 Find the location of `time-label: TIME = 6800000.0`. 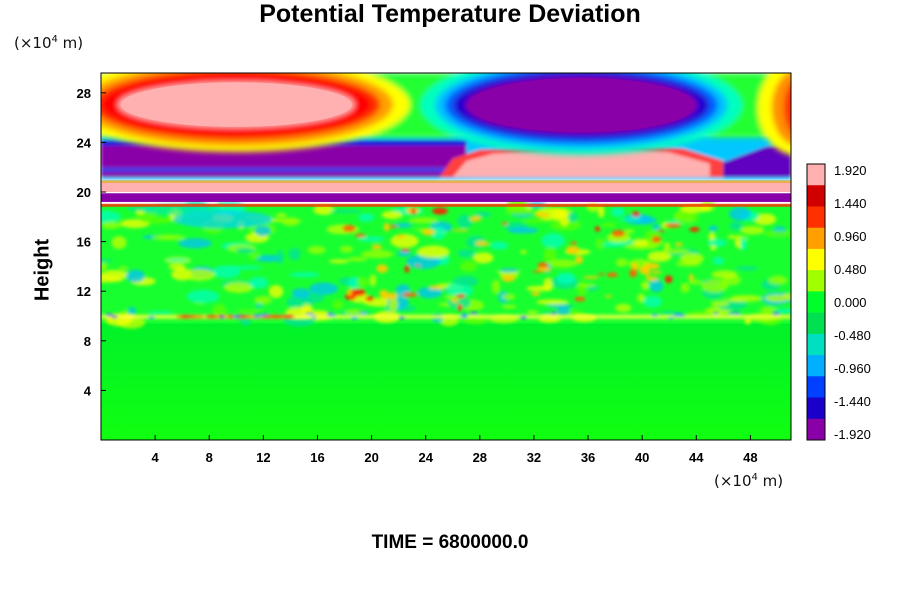

time-label: TIME = 6800000.0 is located at coordinates (450, 542).